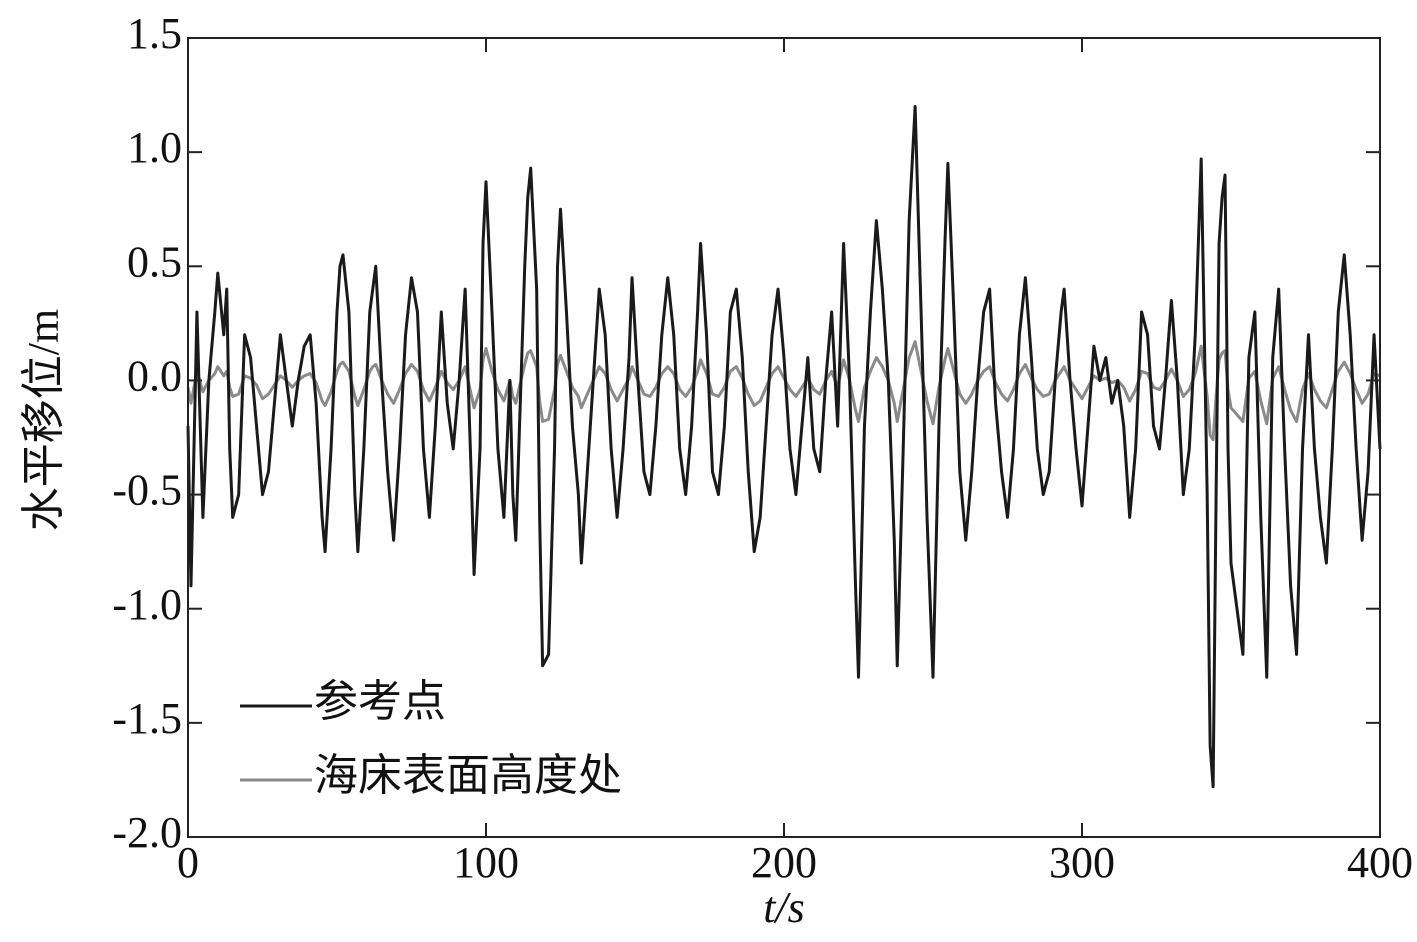  What do you see at coordinates (468, 775) in the screenshot?
I see `legend-label: 海床表面高度处` at bounding box center [468, 775].